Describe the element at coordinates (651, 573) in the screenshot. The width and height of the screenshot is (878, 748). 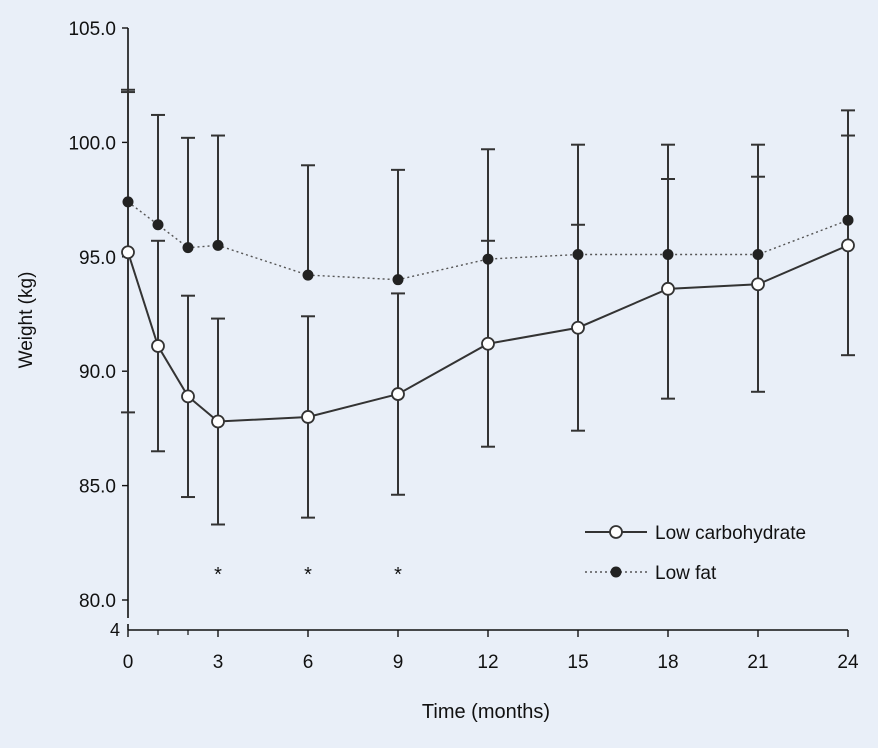
I see `legend-item: Low fat` at that location.